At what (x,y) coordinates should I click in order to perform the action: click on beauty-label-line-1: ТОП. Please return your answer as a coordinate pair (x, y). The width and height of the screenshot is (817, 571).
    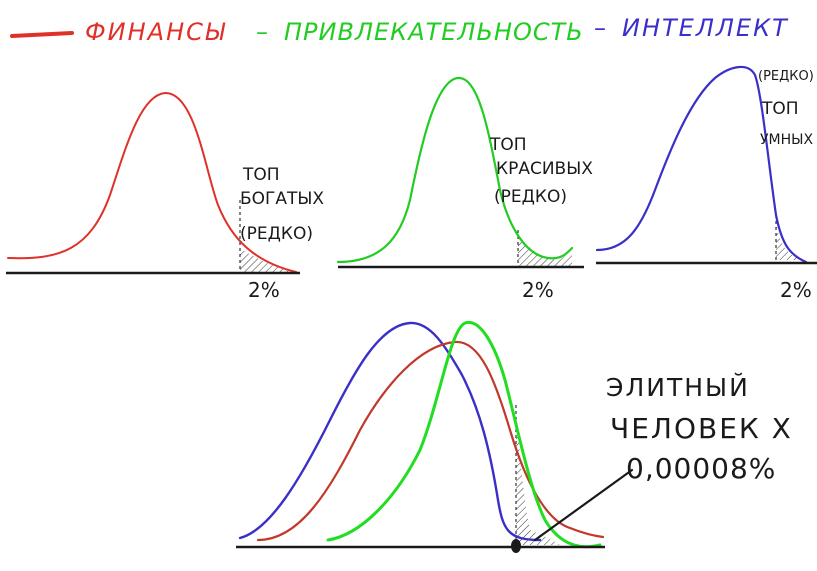
    Looking at the image, I should click on (508, 145).